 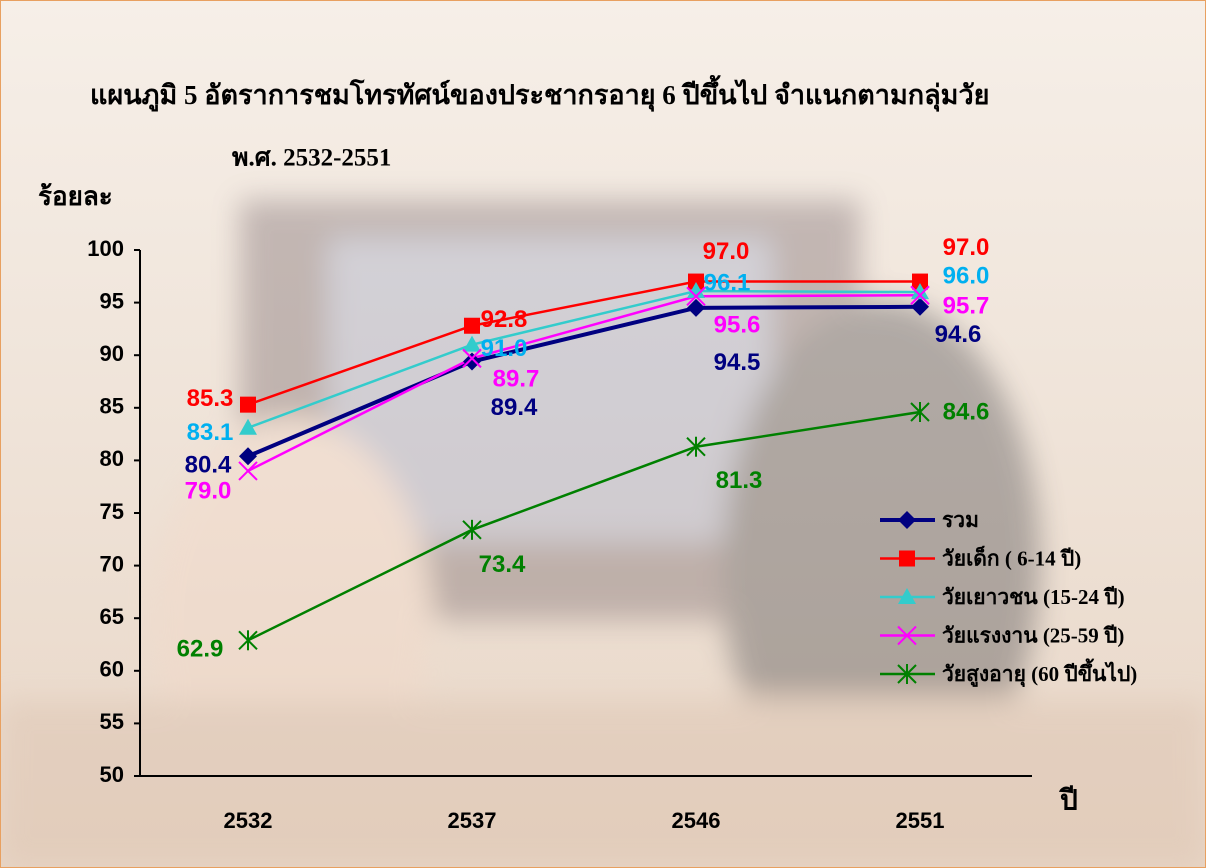 What do you see at coordinates (727, 282) in the screenshot?
I see `data-label: 96.1` at bounding box center [727, 282].